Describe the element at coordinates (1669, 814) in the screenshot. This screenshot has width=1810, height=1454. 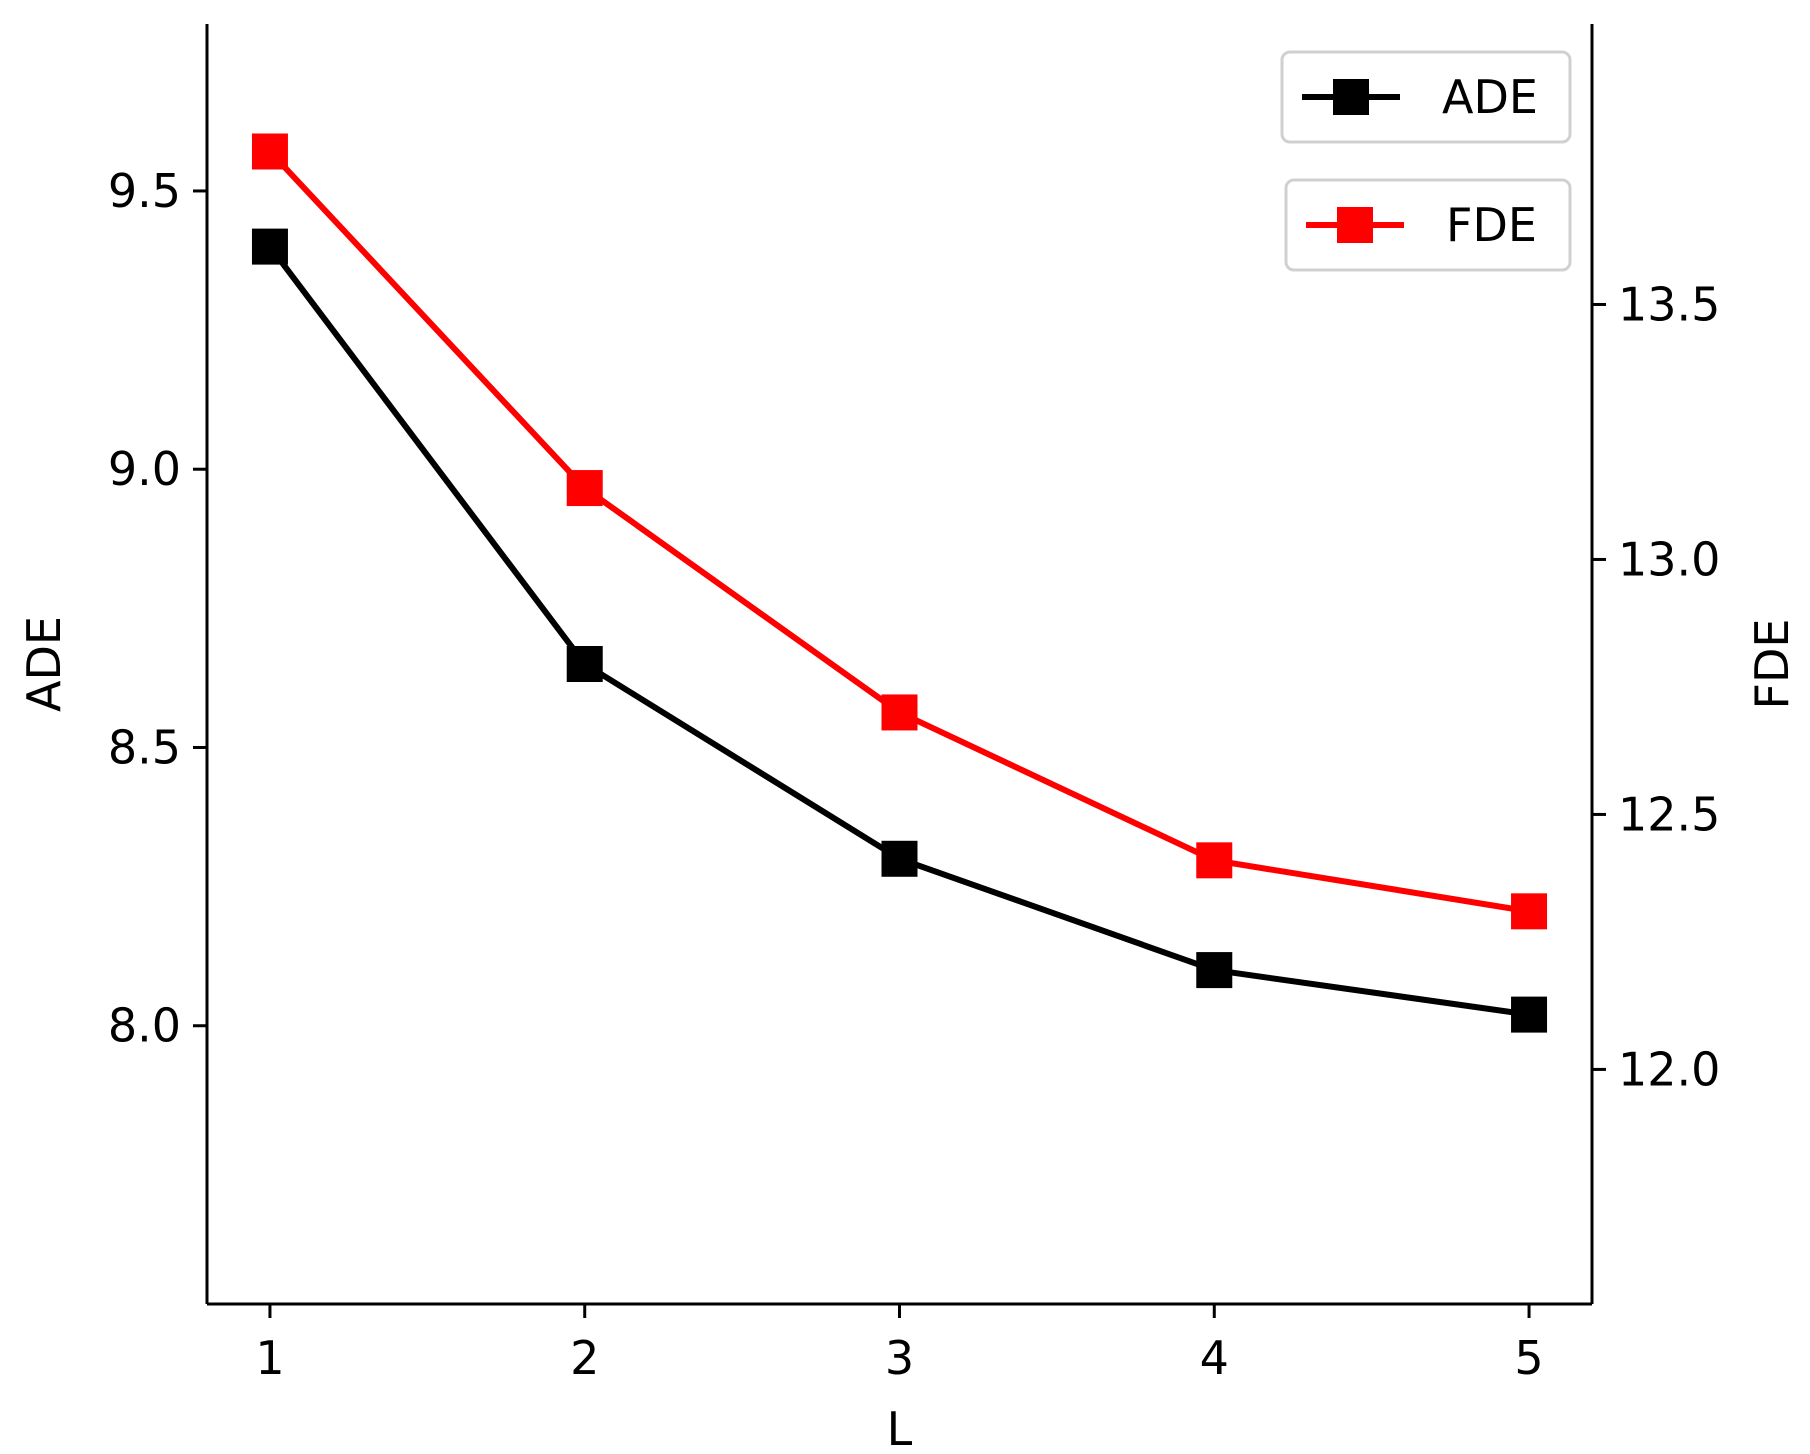
I see `y-right-tick-label: 12.5` at that location.